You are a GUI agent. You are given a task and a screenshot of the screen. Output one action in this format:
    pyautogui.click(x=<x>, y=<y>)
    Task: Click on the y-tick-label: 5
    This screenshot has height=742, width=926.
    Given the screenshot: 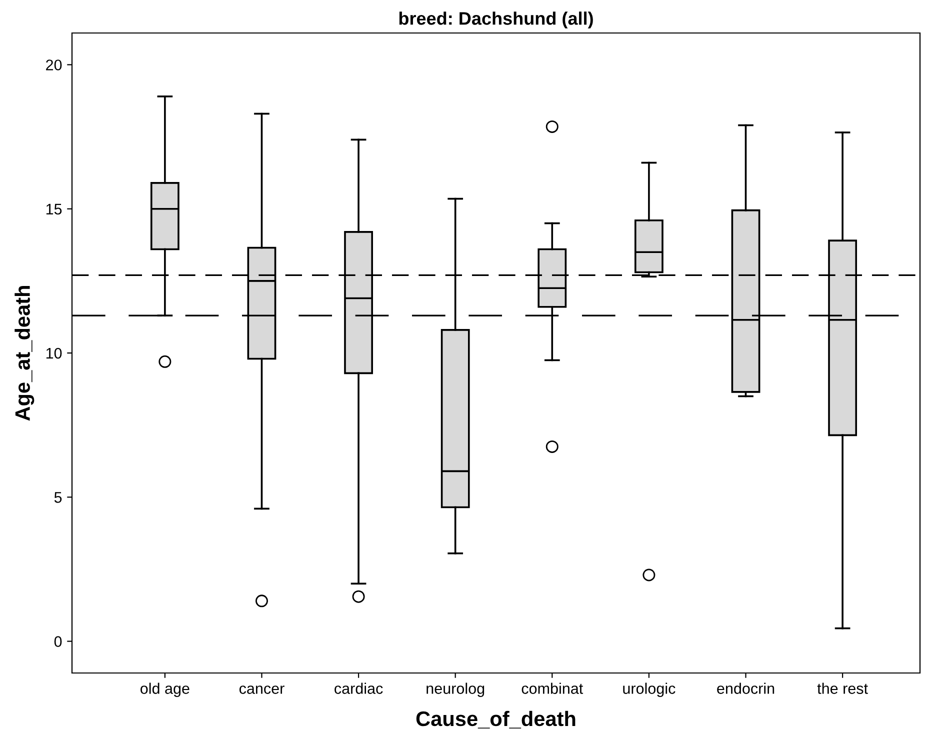 What is the action you would take?
    pyautogui.click(x=58, y=497)
    